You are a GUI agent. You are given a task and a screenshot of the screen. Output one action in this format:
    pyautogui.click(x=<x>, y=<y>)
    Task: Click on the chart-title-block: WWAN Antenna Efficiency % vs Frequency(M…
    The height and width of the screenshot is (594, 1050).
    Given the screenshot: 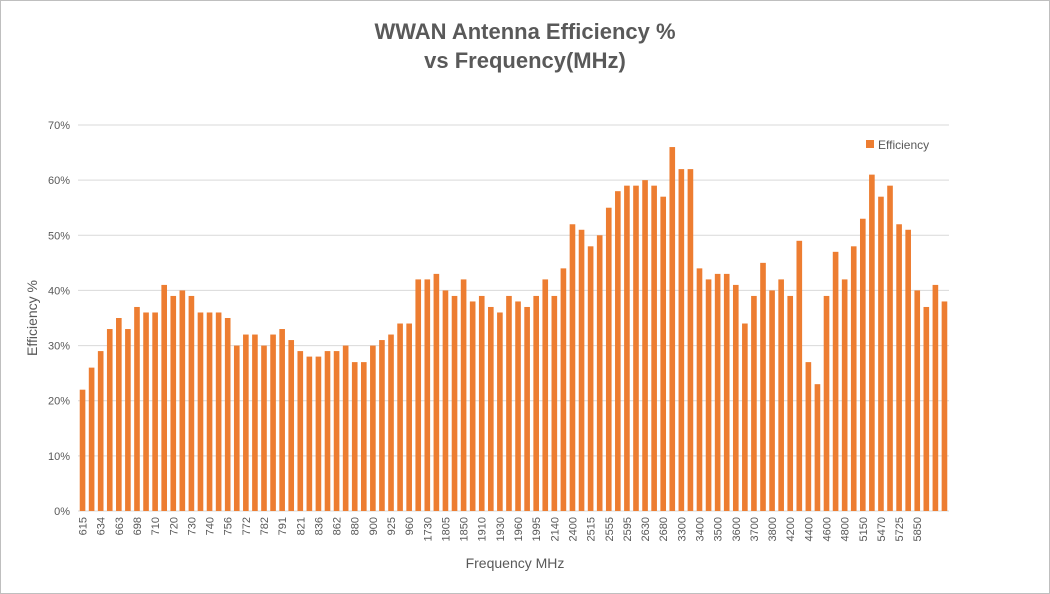 What is the action you would take?
    pyautogui.click(x=525, y=46)
    